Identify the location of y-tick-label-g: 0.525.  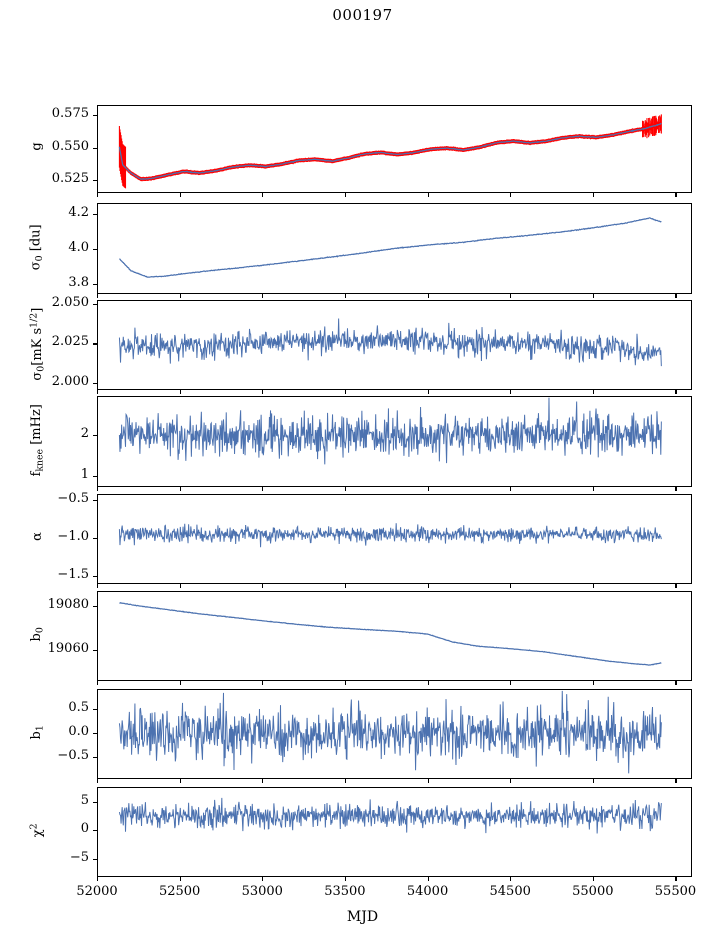
(70, 179).